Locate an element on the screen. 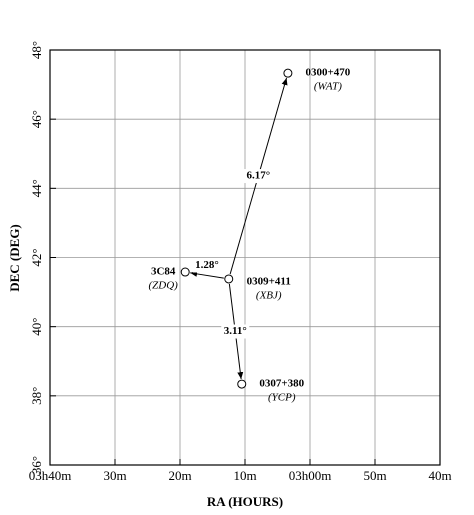 The image size is (474, 515). source-alias: (XBJ) is located at coordinates (269, 295).